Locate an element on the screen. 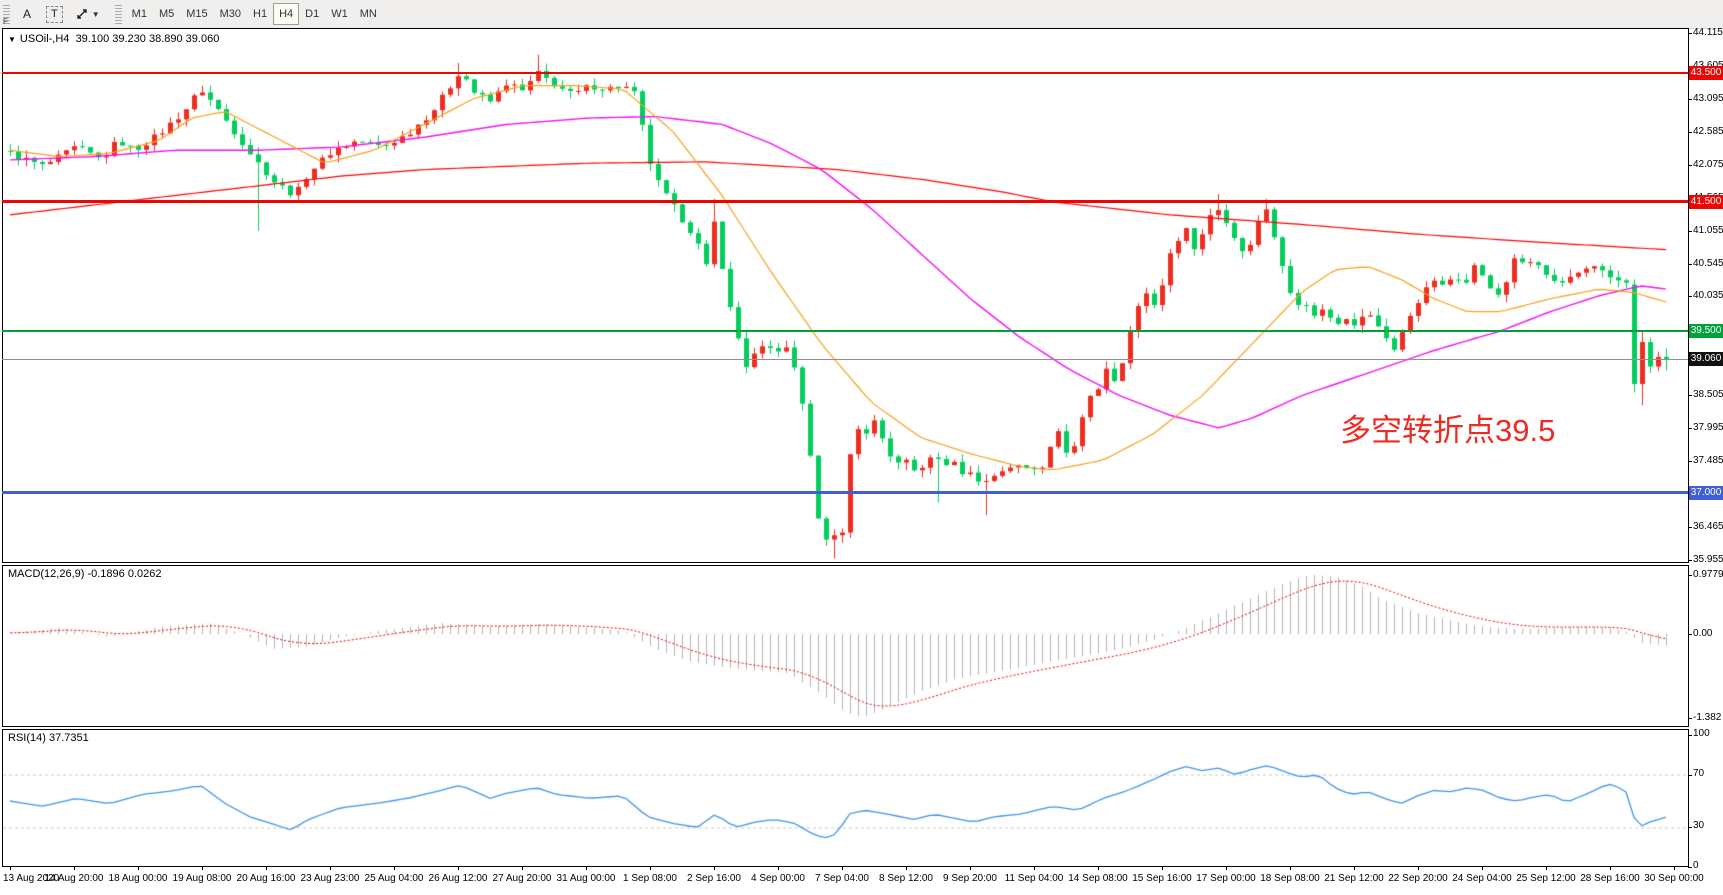  timeframe-button-D1: D1 is located at coordinates (312, 14).